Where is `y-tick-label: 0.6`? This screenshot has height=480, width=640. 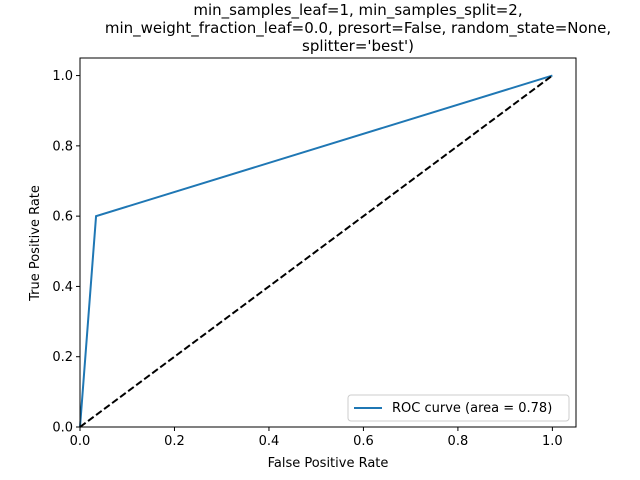 y-tick-label: 0.6 is located at coordinates (62, 217).